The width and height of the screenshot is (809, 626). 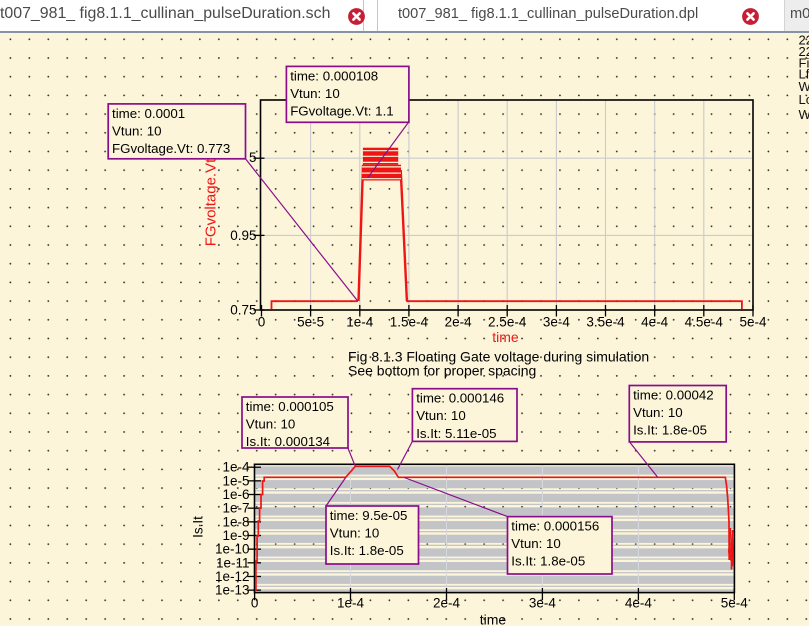 What do you see at coordinates (243, 235) in the screenshot?
I see `svg-text: 0.95` at bounding box center [243, 235].